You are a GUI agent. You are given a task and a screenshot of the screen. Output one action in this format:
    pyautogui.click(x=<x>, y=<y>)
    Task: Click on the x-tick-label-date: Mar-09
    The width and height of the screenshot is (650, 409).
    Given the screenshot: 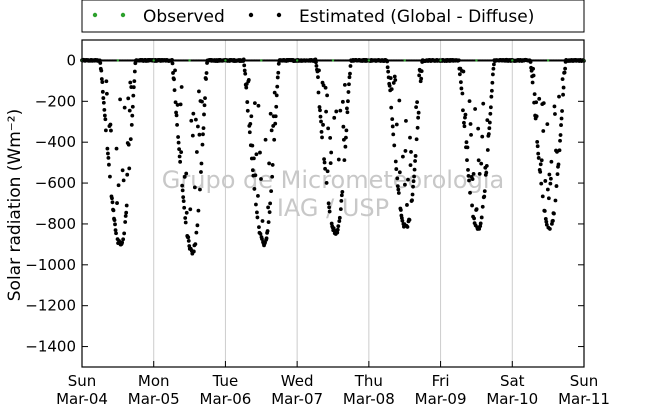 What is the action you would take?
    pyautogui.click(x=441, y=399)
    